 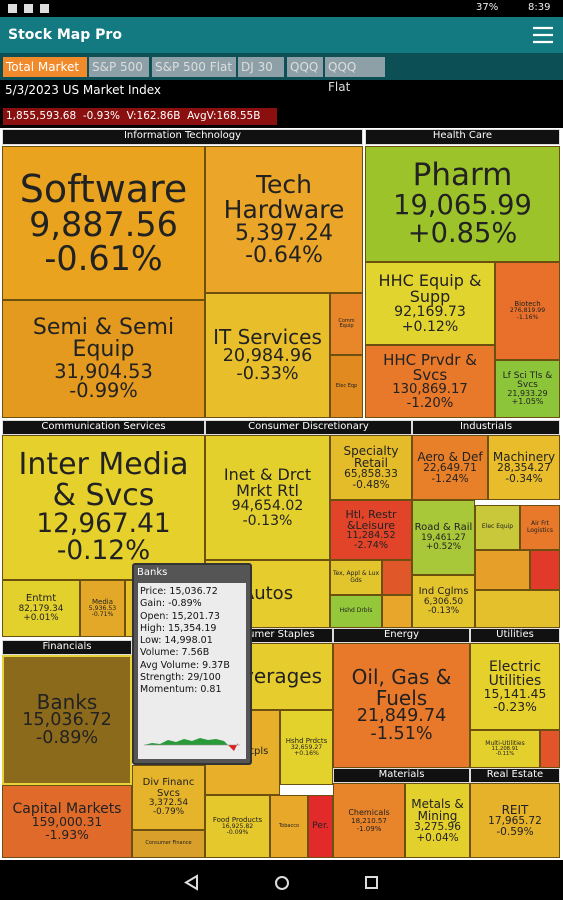 What do you see at coordinates (527, 394) in the screenshot?
I see `cell-value: 21,933.29` at bounding box center [527, 394].